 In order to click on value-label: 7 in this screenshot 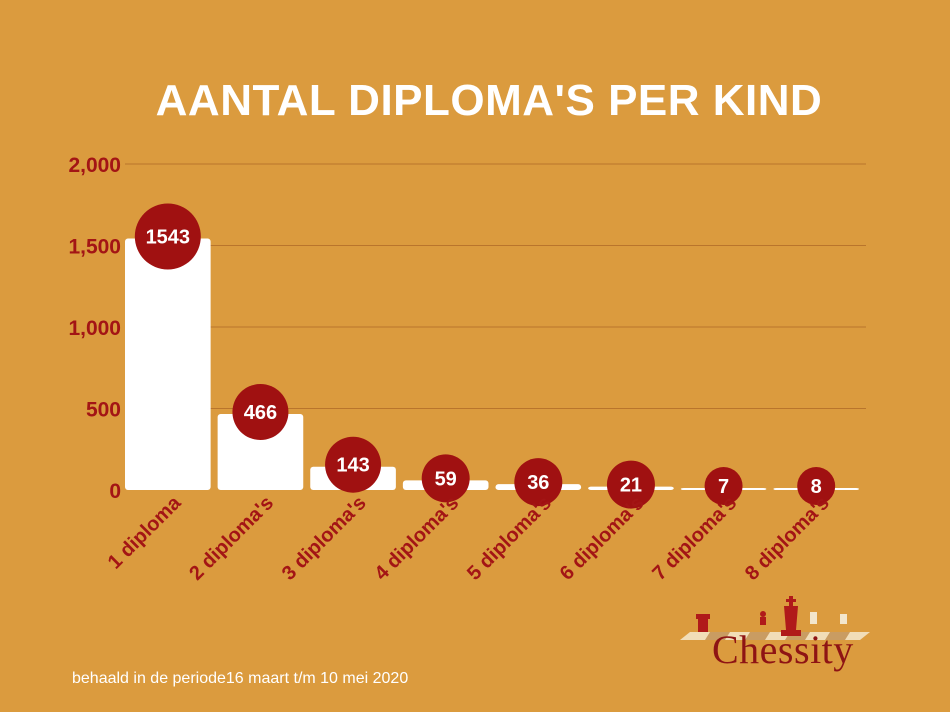, I will do `click(723, 487)`.